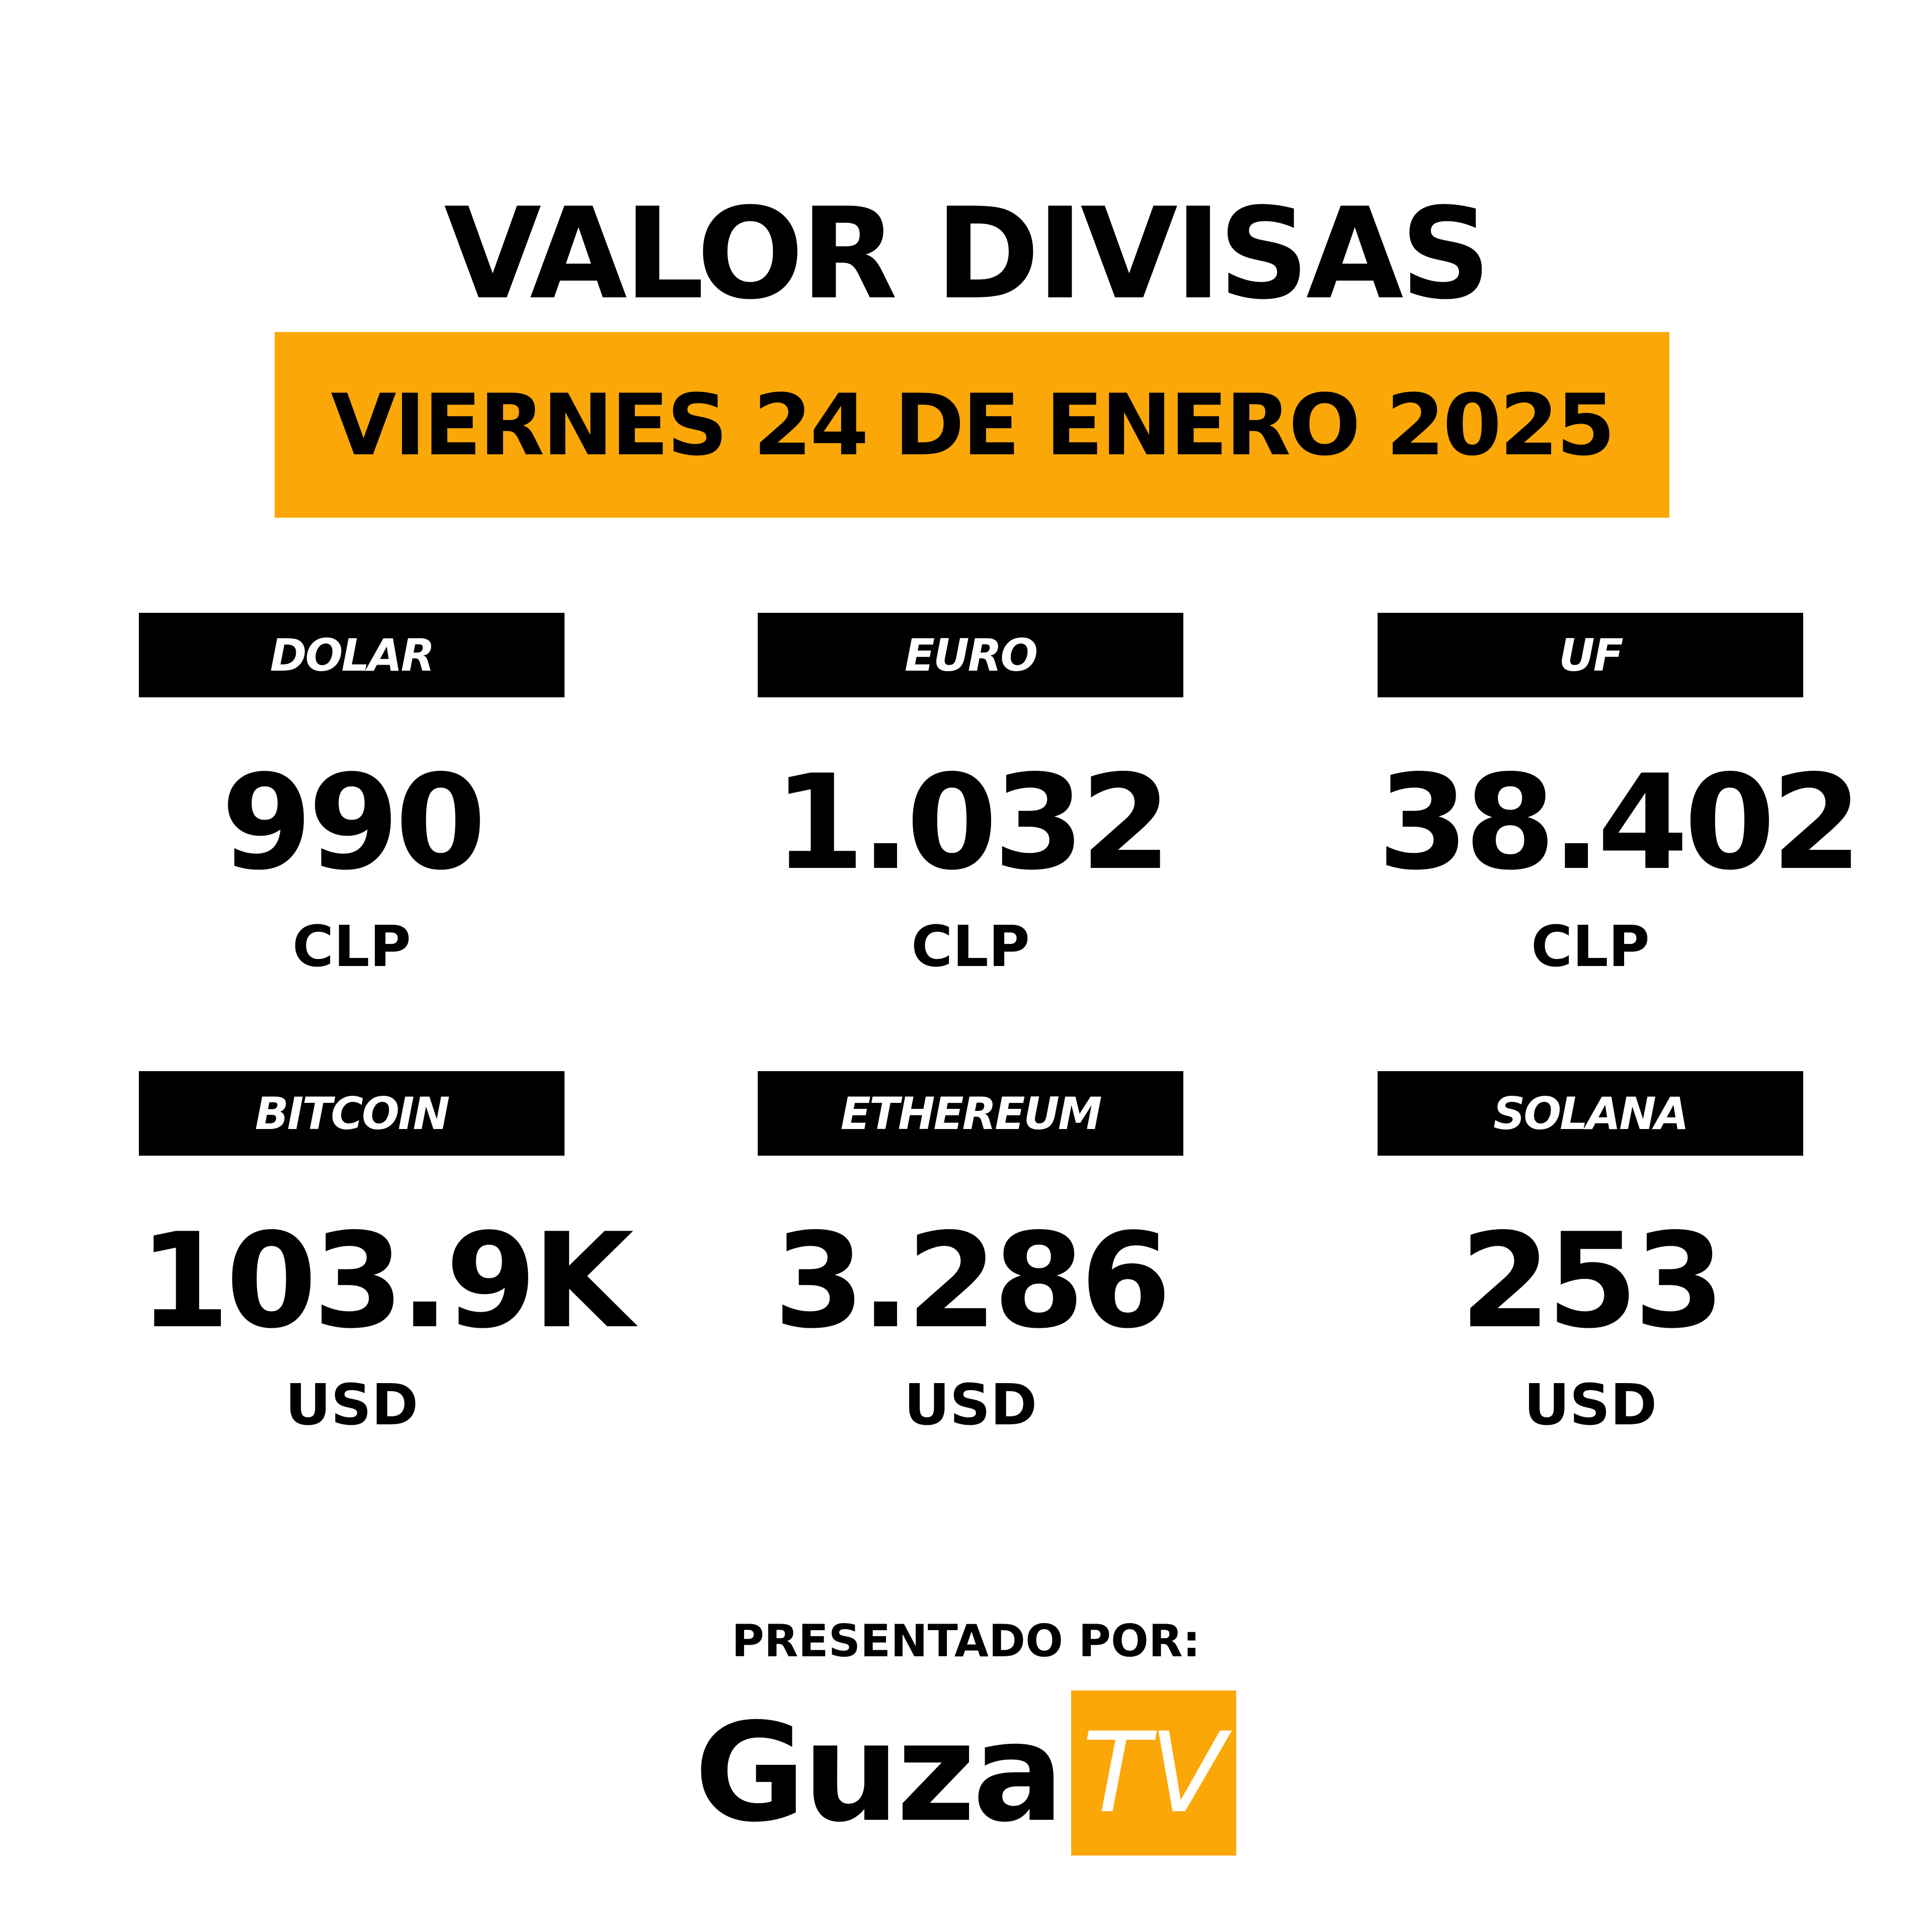 This screenshot has width=1932, height=1932. I want to click on title: VALOR DIVISAS, so click(967, 254).